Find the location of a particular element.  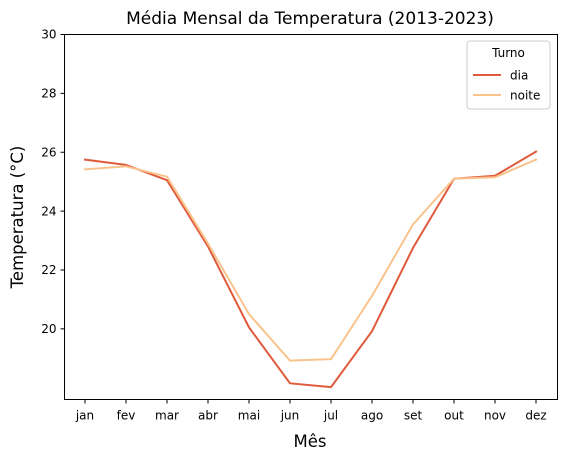

legend: Turno dia noite is located at coordinates (508, 75).